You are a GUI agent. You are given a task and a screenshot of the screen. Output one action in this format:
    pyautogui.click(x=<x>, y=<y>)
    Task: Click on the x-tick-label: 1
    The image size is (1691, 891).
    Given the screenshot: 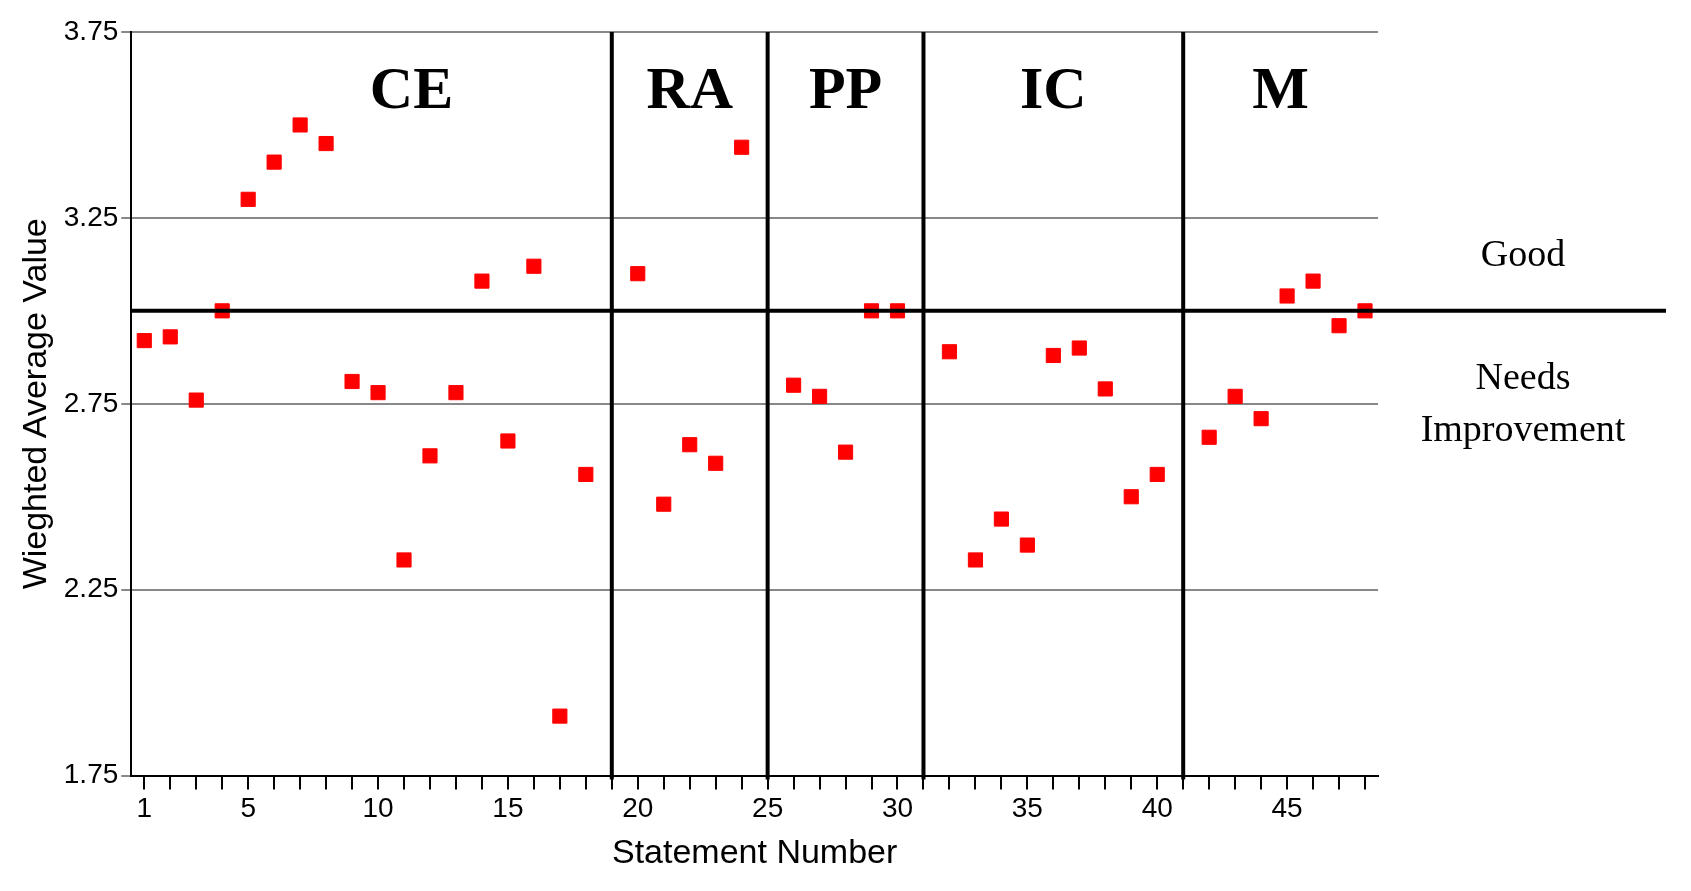 What is the action you would take?
    pyautogui.click(x=144, y=808)
    